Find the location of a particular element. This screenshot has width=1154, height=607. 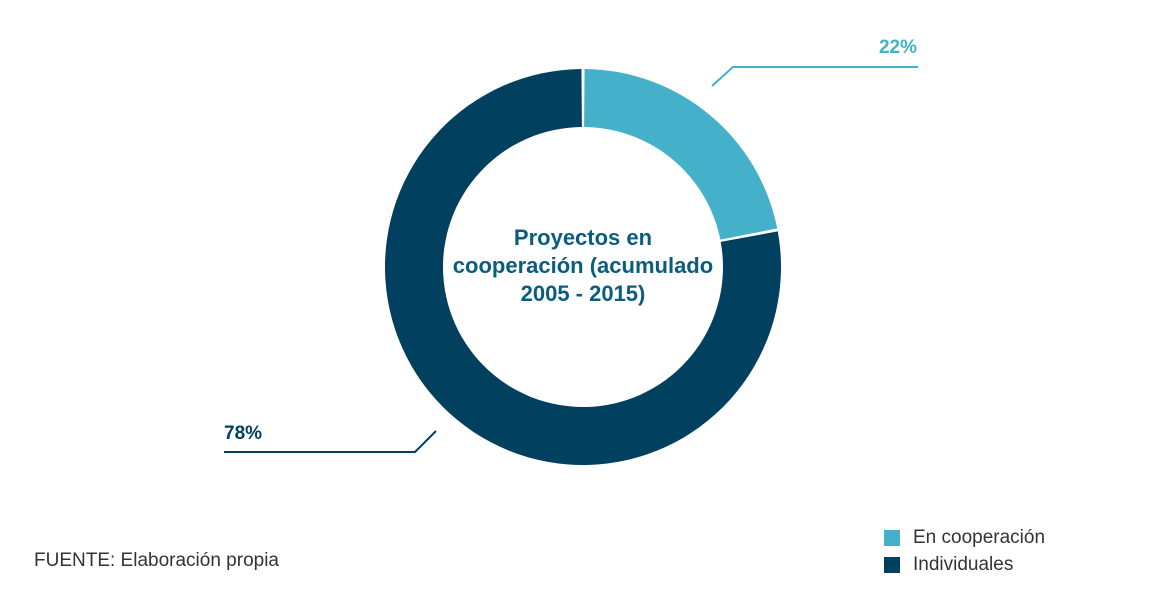

legend-label-en-cooperacion: En cooperación is located at coordinates (979, 537).